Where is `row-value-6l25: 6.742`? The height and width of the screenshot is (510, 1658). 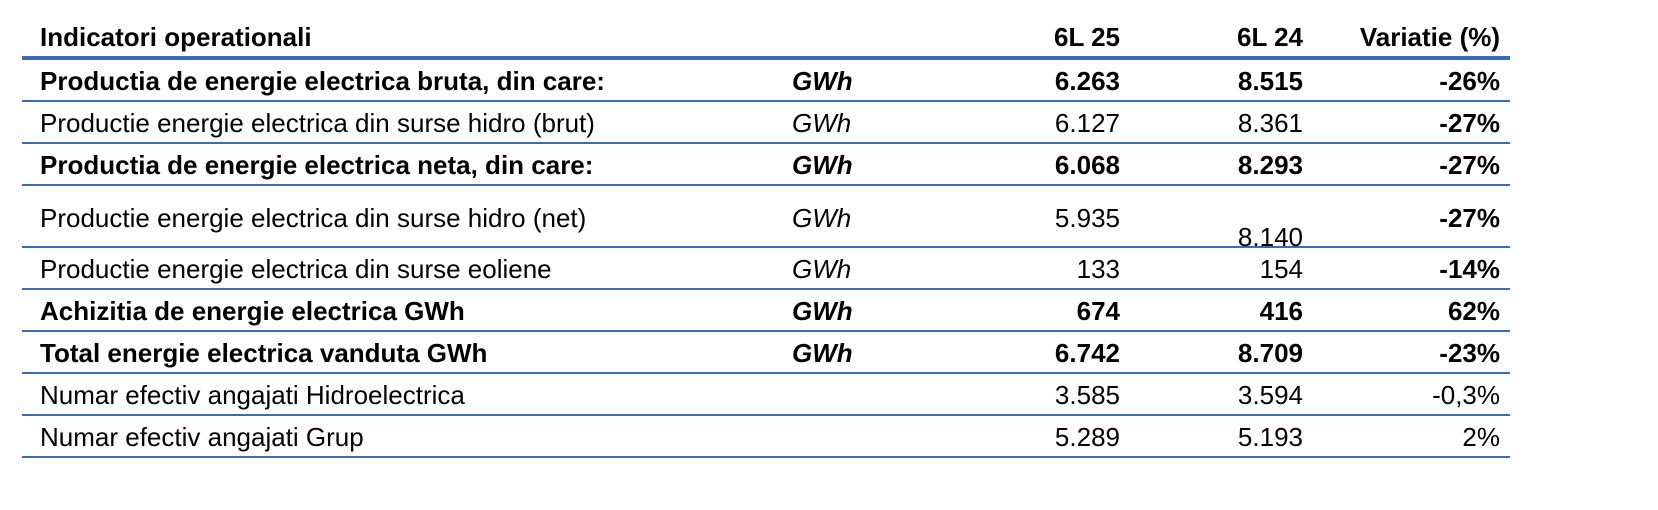 row-value-6l25: 6.742 is located at coordinates (1087, 353).